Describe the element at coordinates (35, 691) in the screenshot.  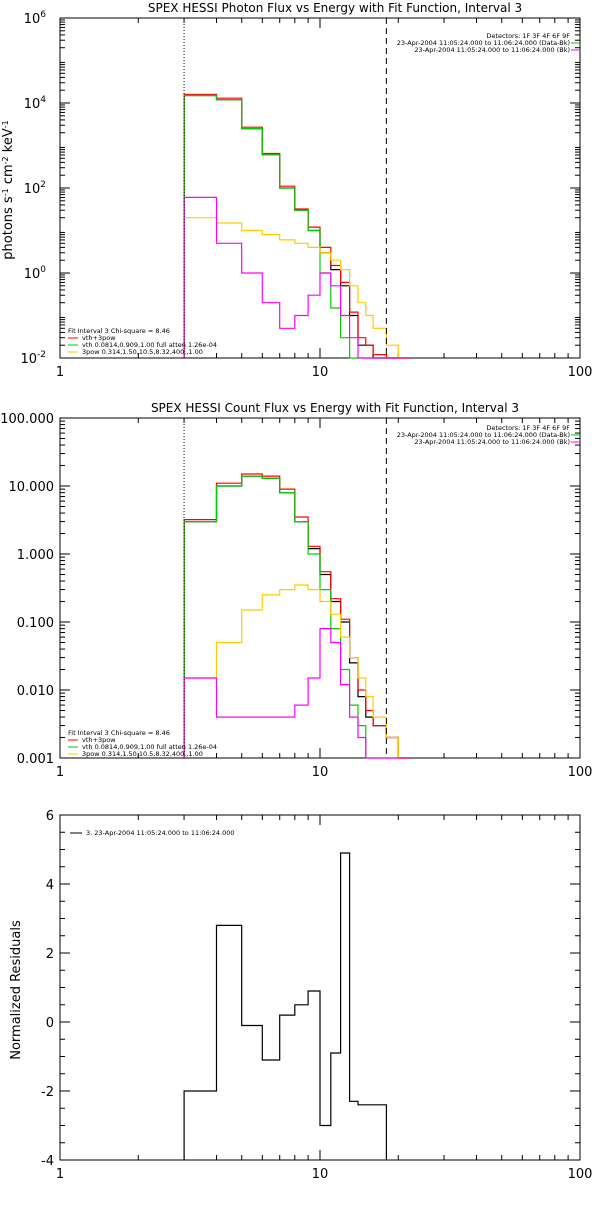
I see `y-tick-label: 0.010` at that location.